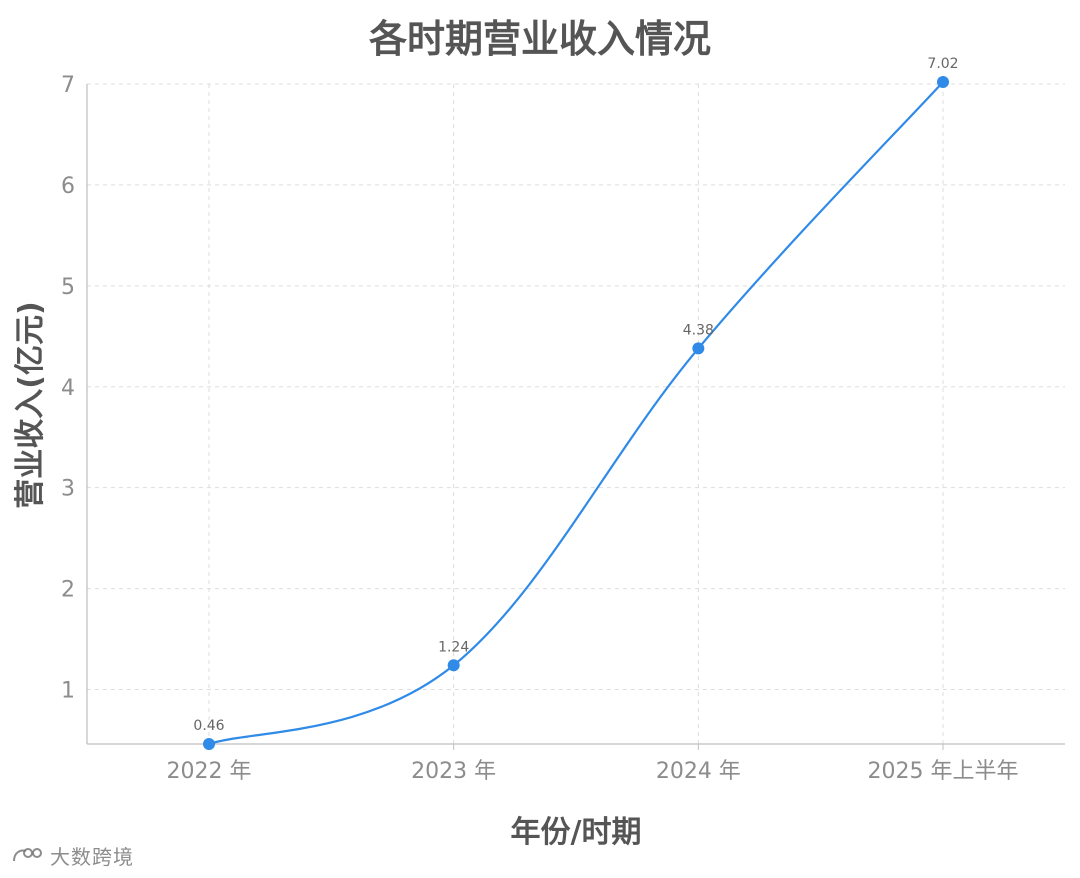  What do you see at coordinates (208, 726) in the screenshot?
I see `data-label: 0.46` at bounding box center [208, 726].